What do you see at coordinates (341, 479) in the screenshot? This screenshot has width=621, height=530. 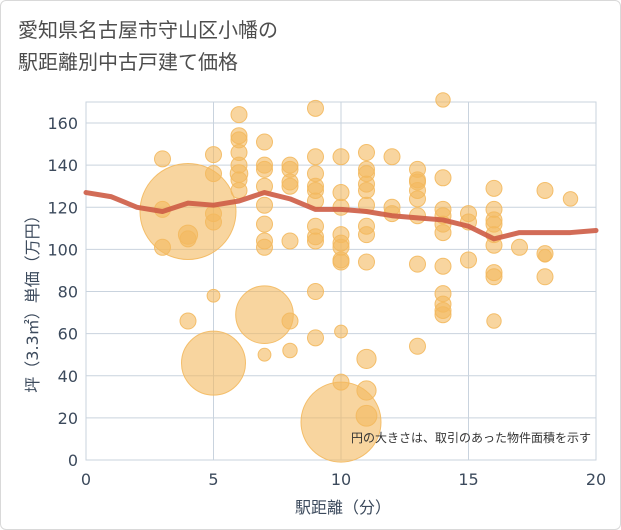 I see `x-tick-label: 10` at bounding box center [341, 479].